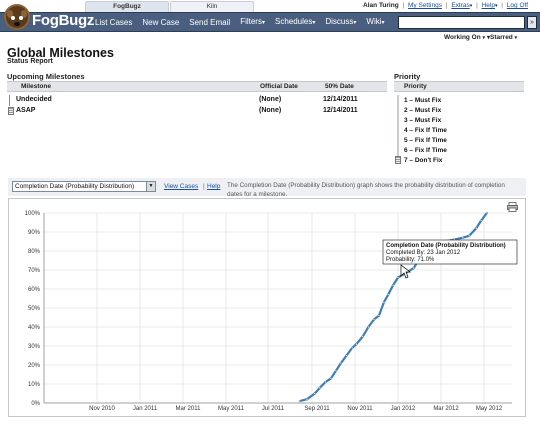 The height and width of the screenshot is (430, 540). Describe the element at coordinates (446, 409) in the screenshot. I see `x-tick-label: Mar 2012` at that location.